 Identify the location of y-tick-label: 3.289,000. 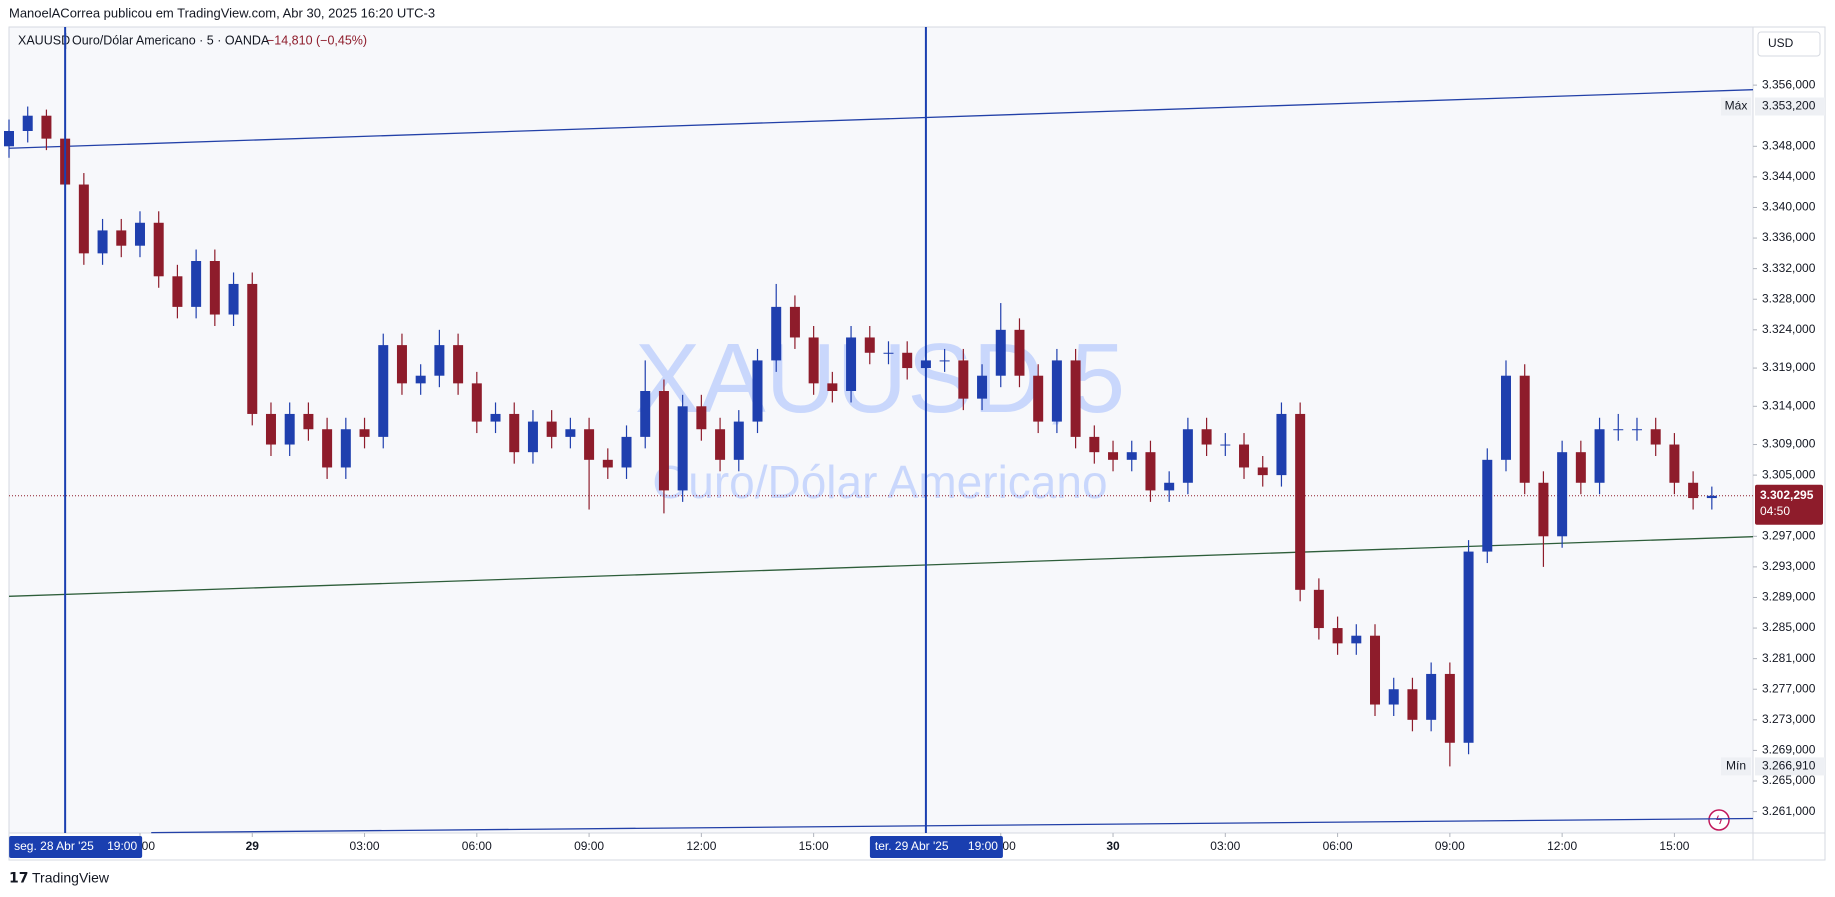
(1789, 597).